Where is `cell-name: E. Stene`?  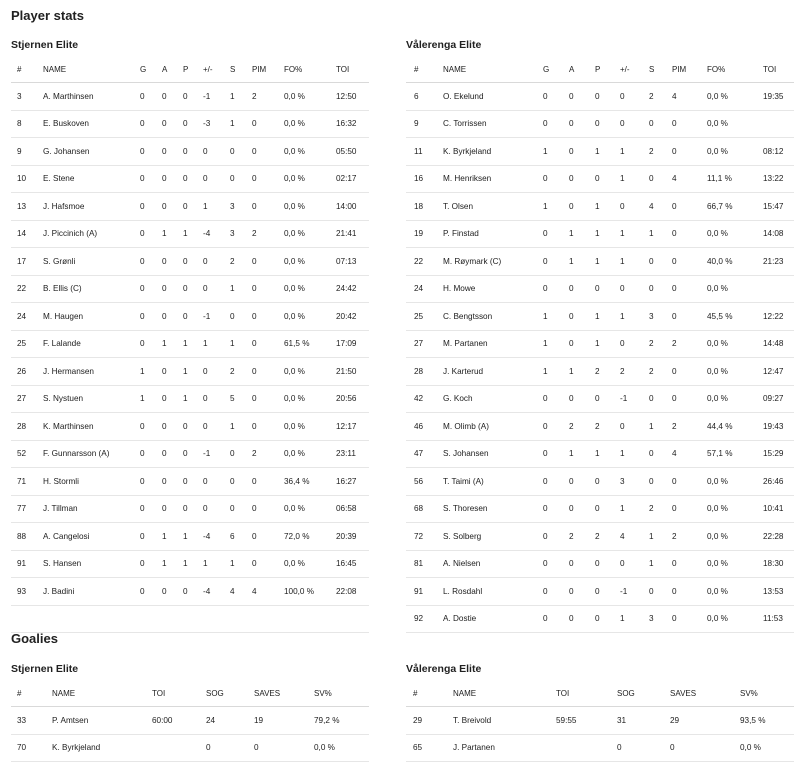
cell-name: E. Stene is located at coordinates (59, 179).